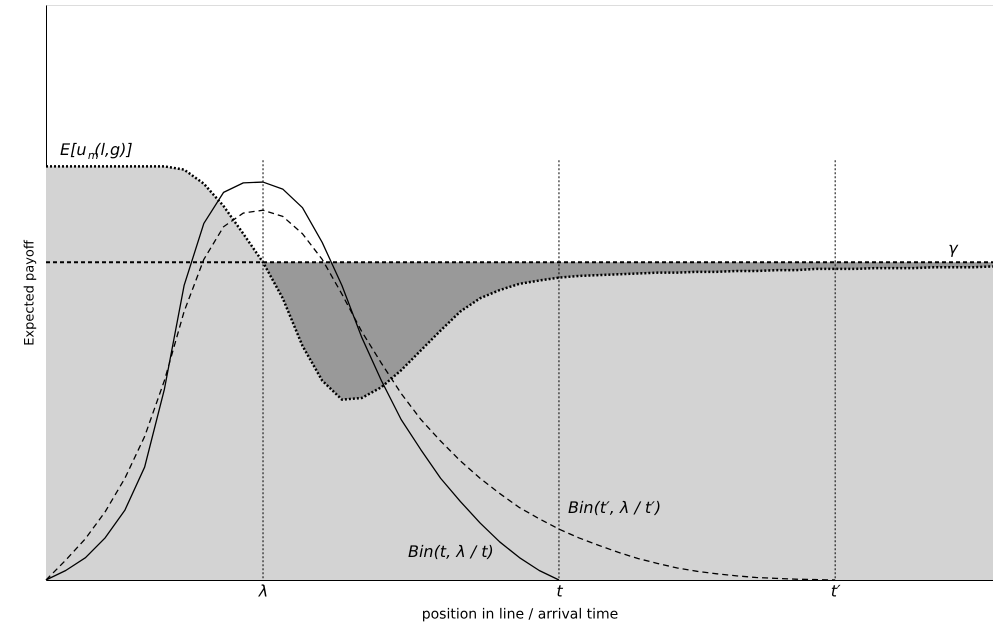 This screenshot has width=993, height=630. I want to click on x-tick-label: λ, so click(263, 591).